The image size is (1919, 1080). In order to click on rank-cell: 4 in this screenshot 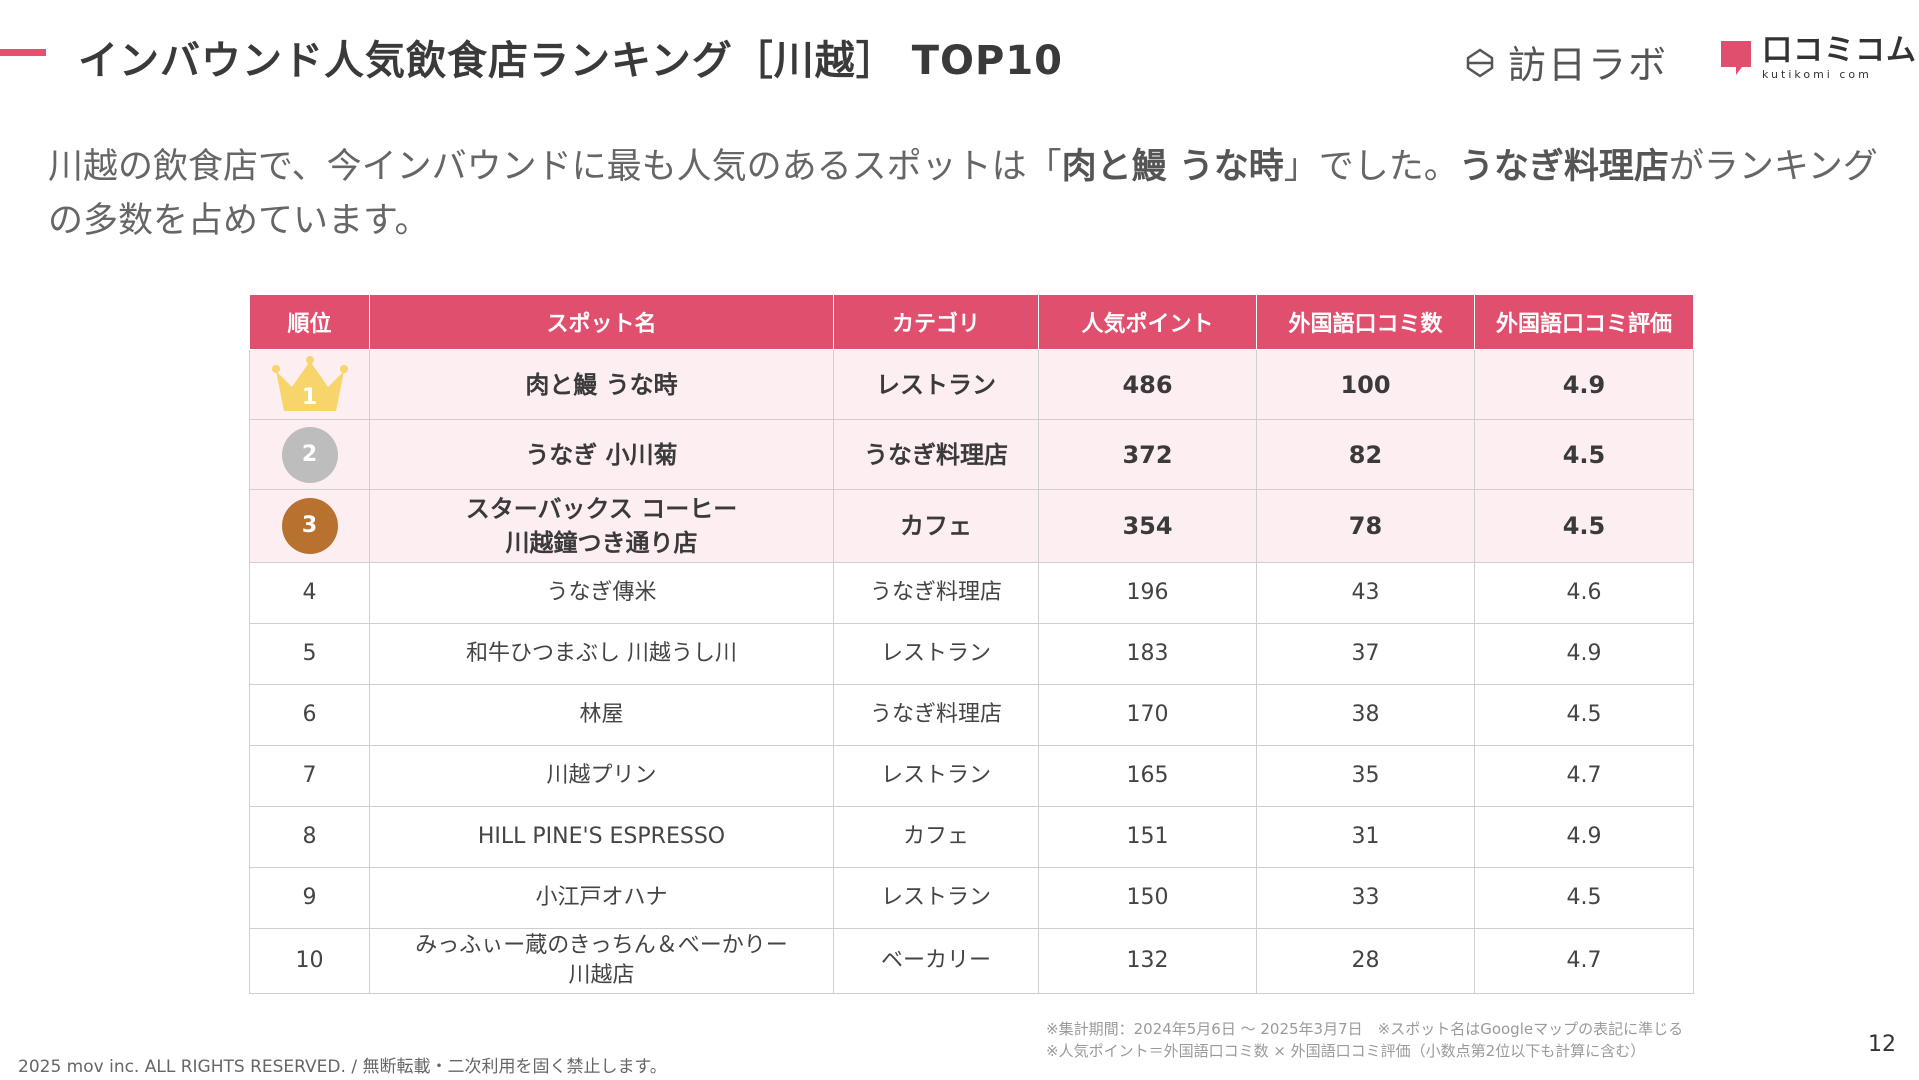, I will do `click(309, 593)`.